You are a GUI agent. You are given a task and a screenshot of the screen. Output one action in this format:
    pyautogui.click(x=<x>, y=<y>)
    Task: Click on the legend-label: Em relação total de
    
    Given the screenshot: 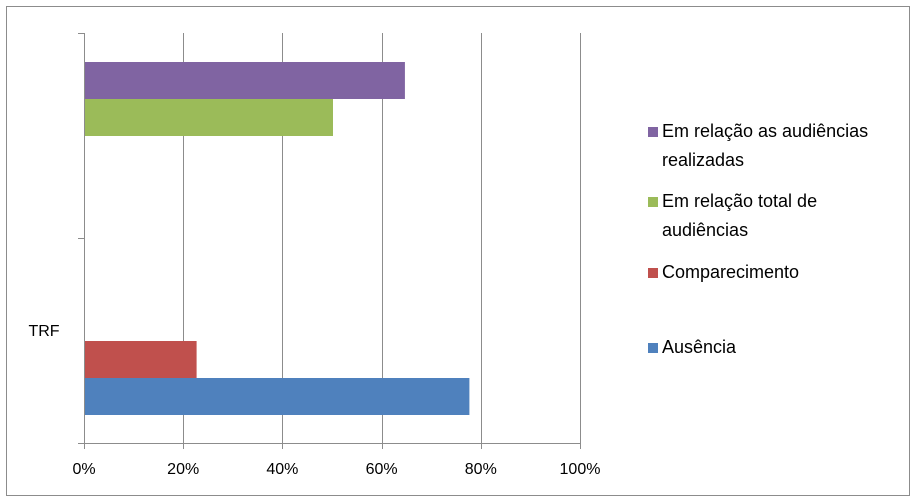 What is the action you would take?
    pyautogui.click(x=739, y=201)
    